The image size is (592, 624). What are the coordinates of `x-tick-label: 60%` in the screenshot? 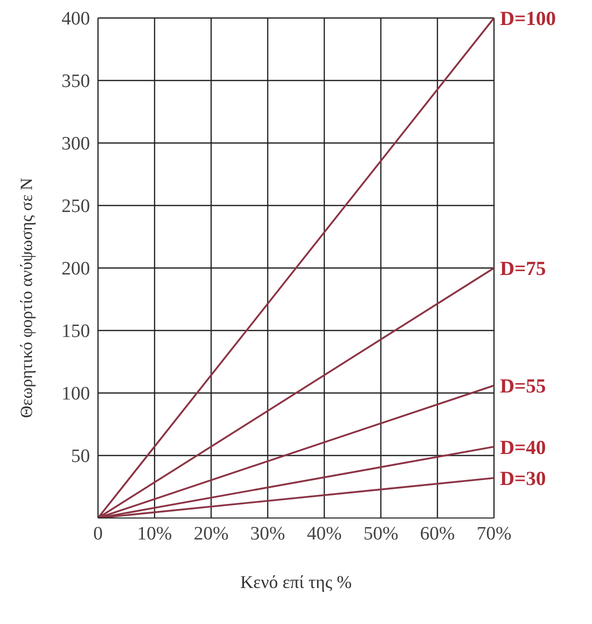 It's located at (438, 533).